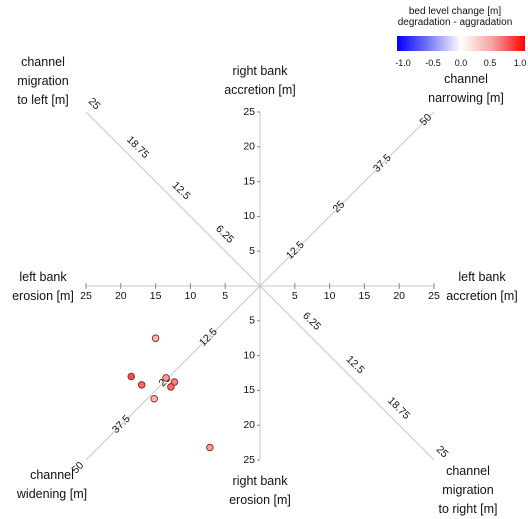 The height and width of the screenshot is (519, 528). Describe the element at coordinates (468, 490) in the screenshot. I see `label-bottom-right: channel migration to right [m]` at that location.